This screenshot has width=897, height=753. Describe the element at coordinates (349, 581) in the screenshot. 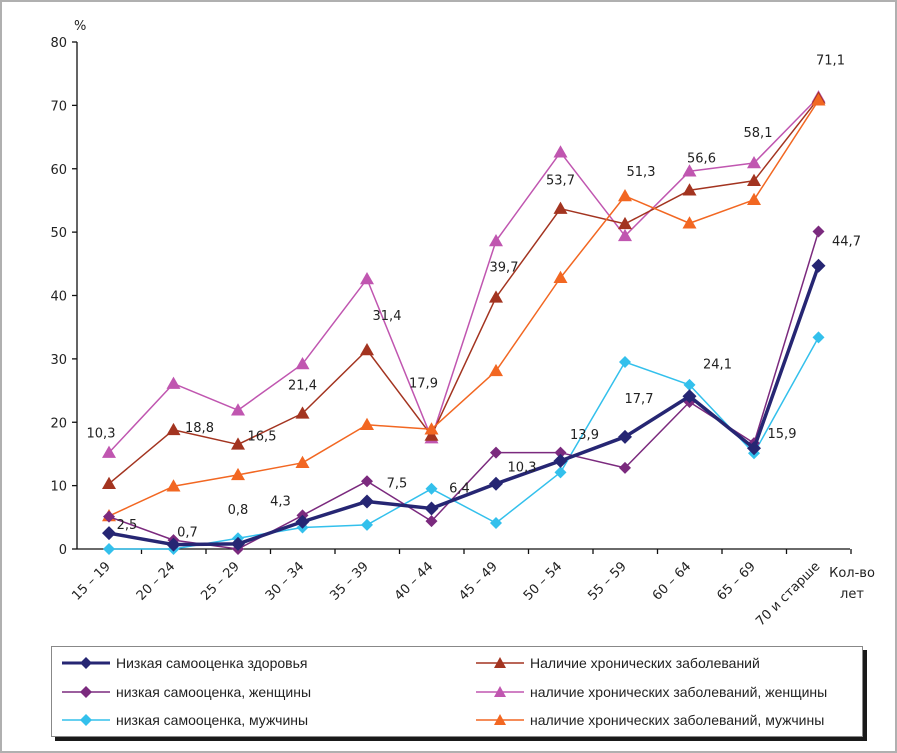

I see `x-tick-label: 35 – 39` at that location.